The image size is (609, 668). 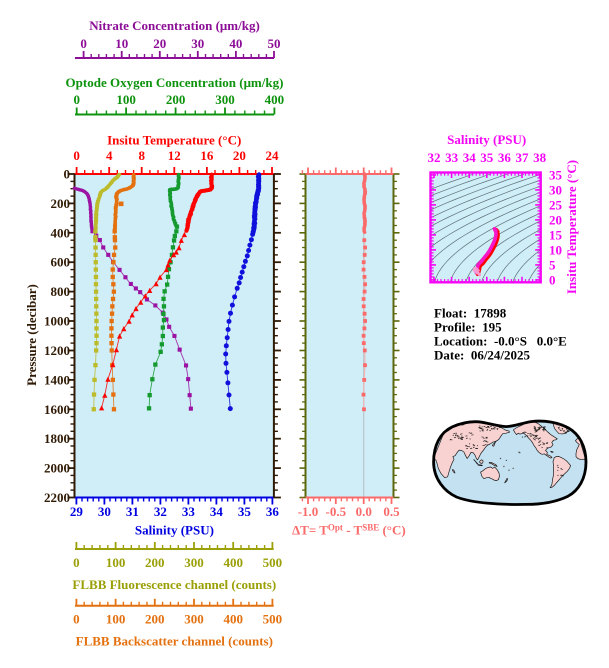 I want to click on svg-text: 800, so click(x=61, y=291).